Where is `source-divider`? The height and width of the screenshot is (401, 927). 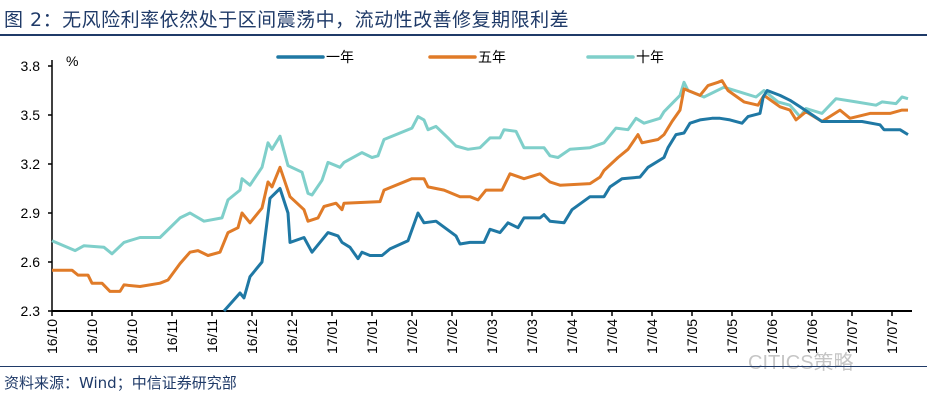
source-divider is located at coordinates (463, 366).